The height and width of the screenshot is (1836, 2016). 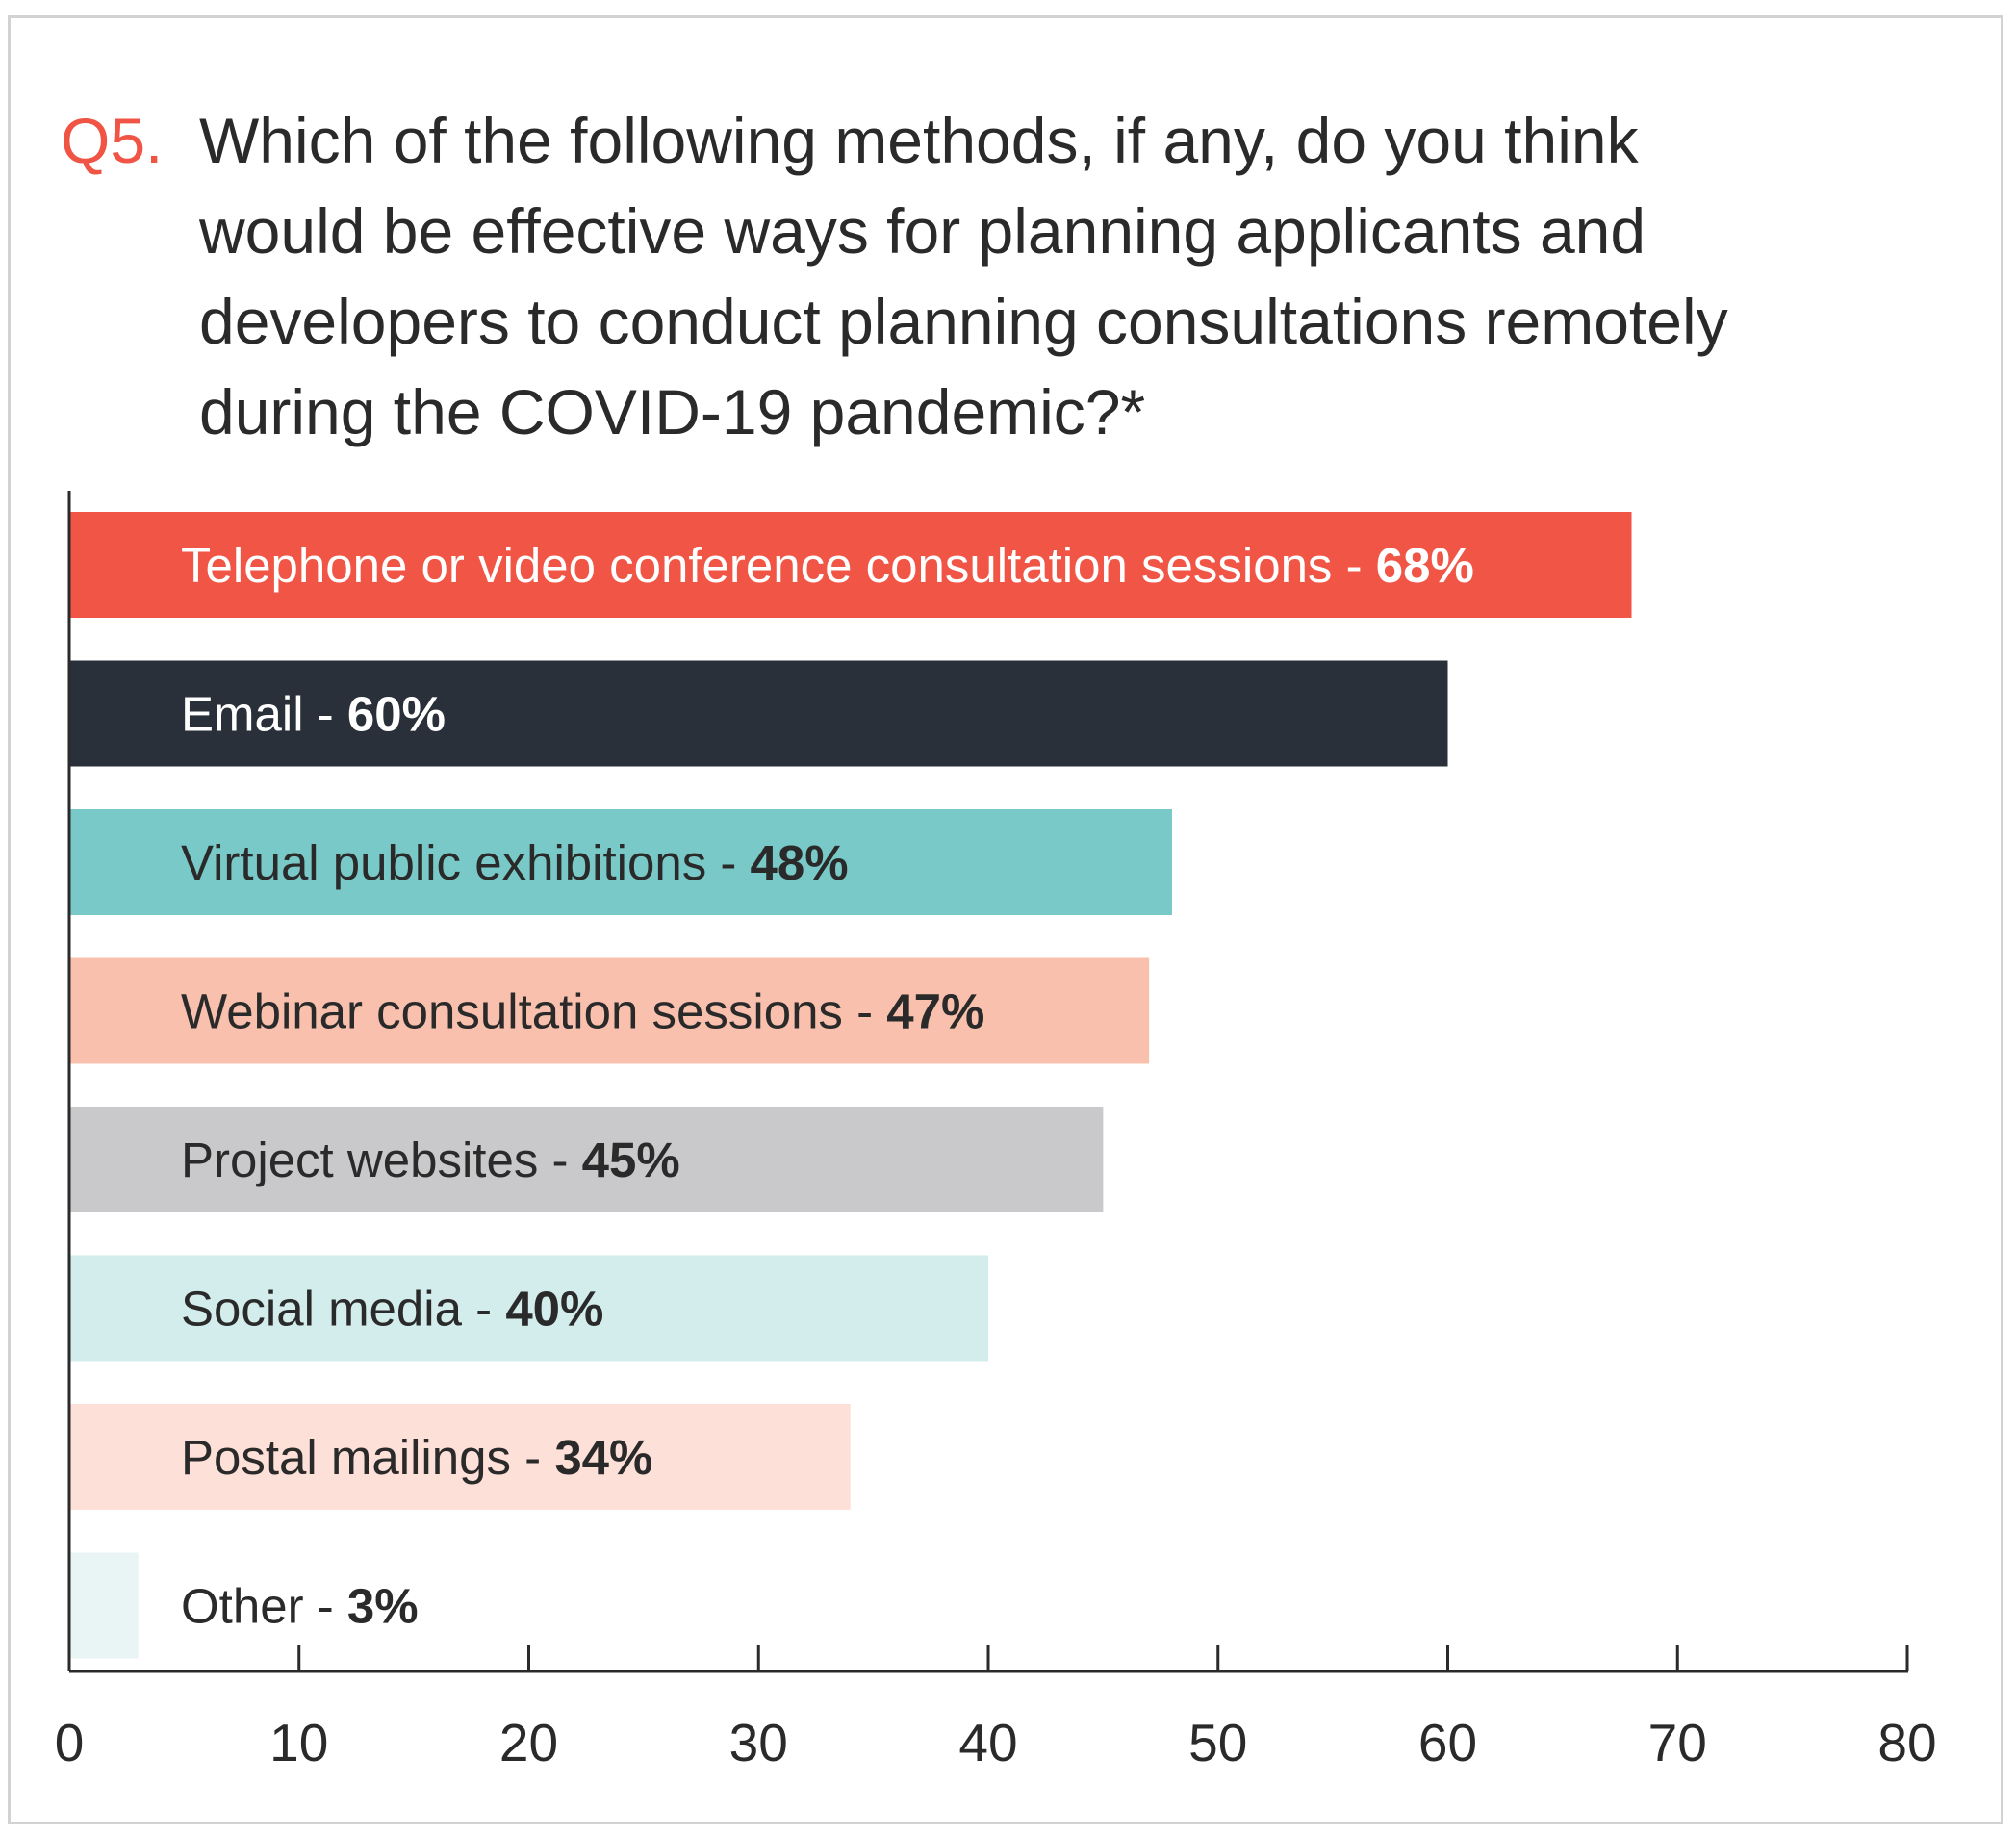 I want to click on bar-category-label: Webinar consultation sessions, so click(x=512, y=1012).